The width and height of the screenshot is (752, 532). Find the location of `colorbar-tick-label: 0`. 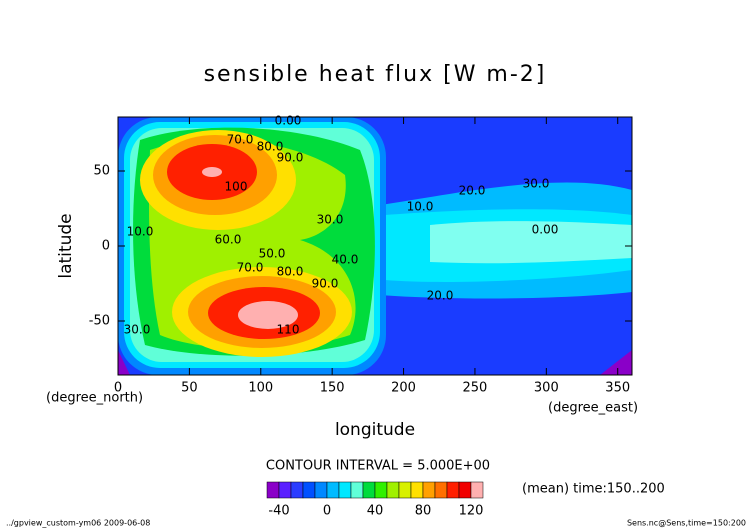

colorbar-tick-label: 0 is located at coordinates (327, 511).